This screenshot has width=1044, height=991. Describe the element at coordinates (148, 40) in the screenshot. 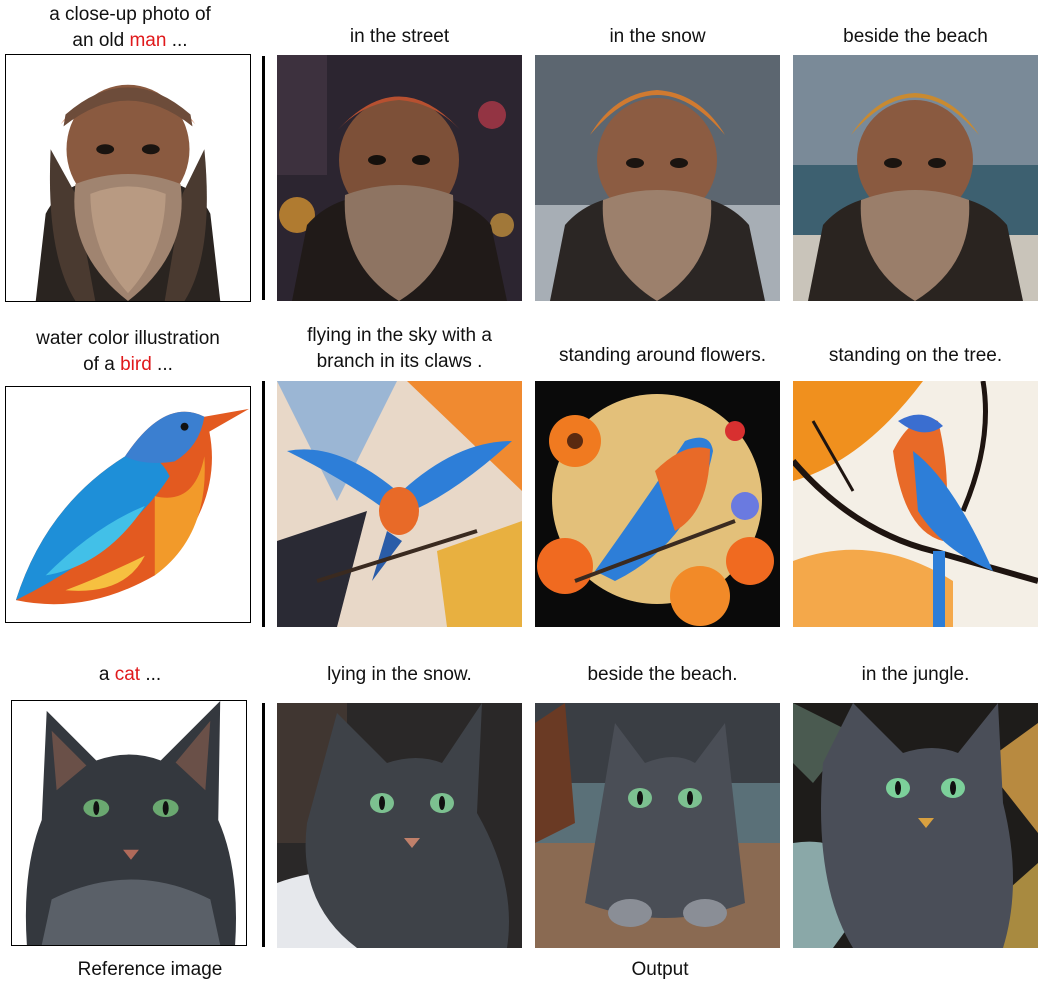

I see `subject-word: man` at that location.